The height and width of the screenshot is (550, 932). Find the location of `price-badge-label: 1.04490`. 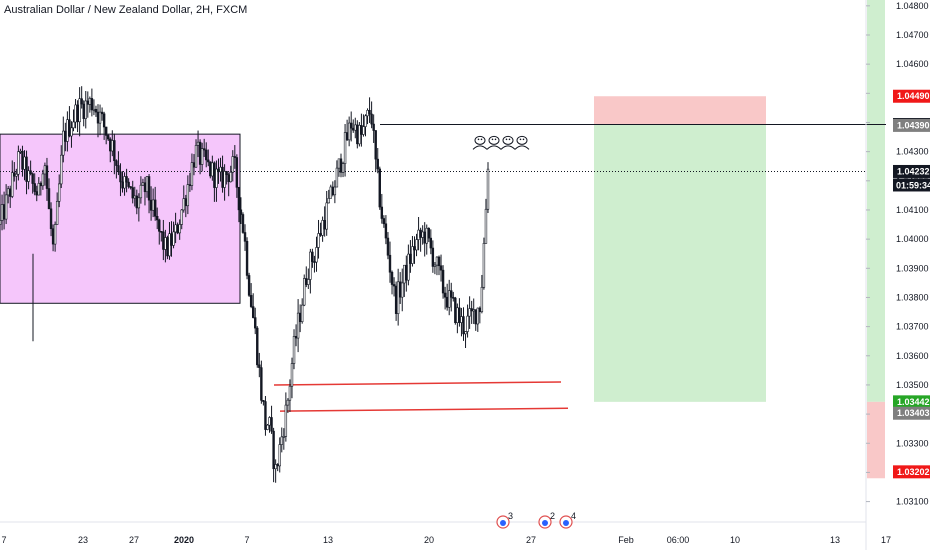

price-badge-label: 1.04490 is located at coordinates (913, 96).